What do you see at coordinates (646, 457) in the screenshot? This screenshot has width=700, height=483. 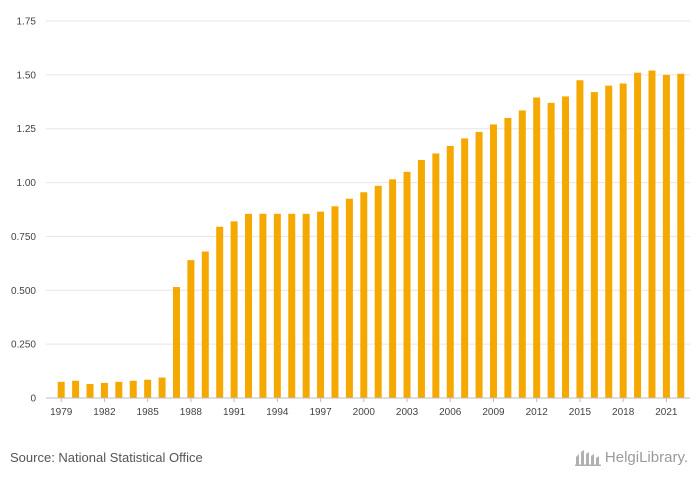 I see `logo-text: HelgiLibrary.` at bounding box center [646, 457].